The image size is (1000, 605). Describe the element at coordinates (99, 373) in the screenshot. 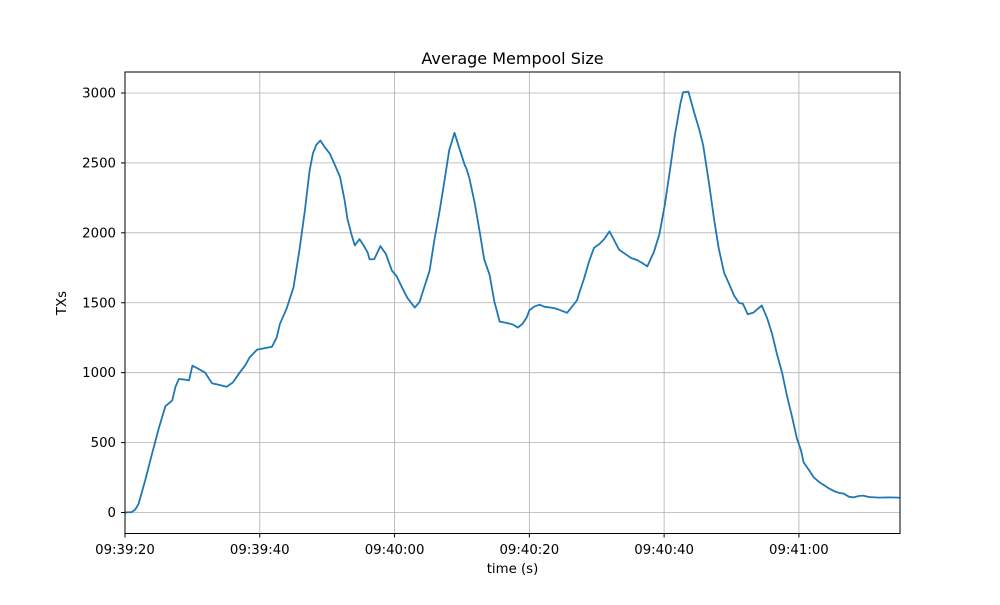

I see `y-tick-label: 1000` at that location.